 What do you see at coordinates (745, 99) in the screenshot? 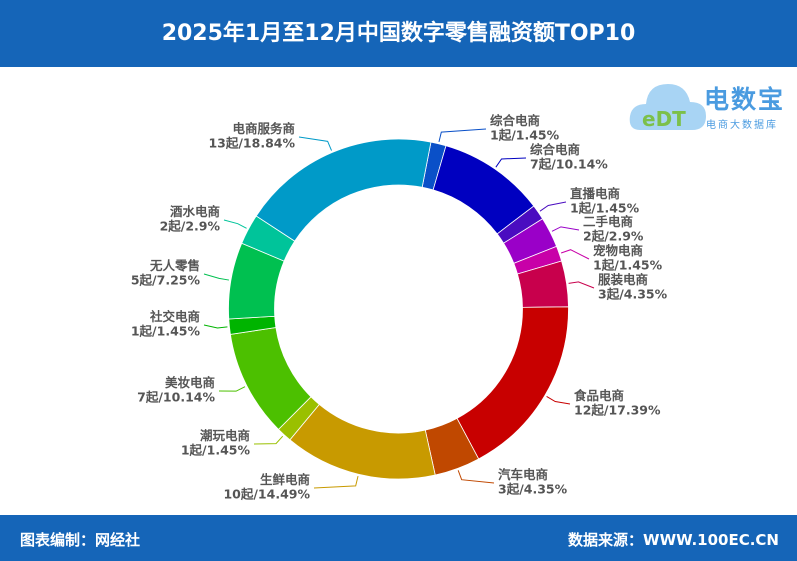
I see `logo-name: 电数宝` at bounding box center [745, 99].